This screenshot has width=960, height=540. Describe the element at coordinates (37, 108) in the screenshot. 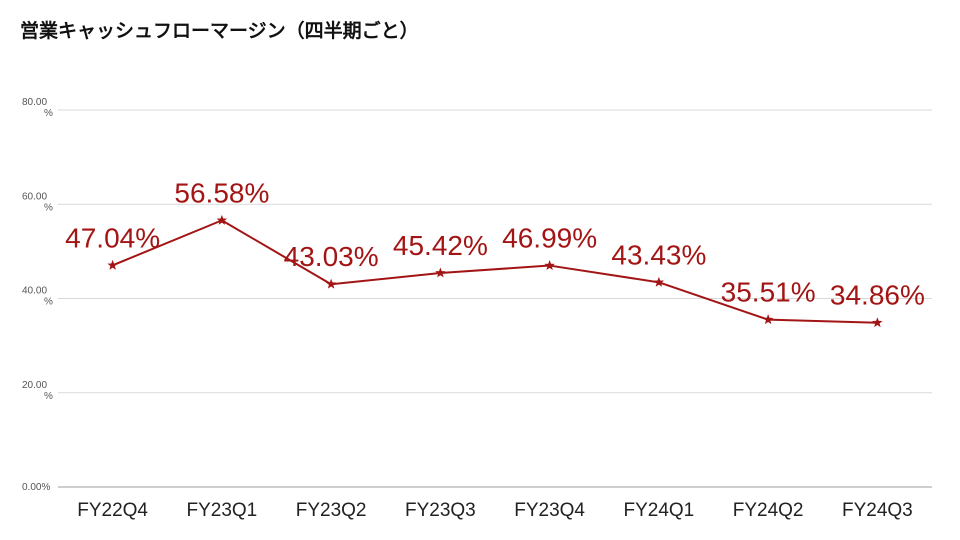

I see `y-tick-label: 80.00%` at that location.